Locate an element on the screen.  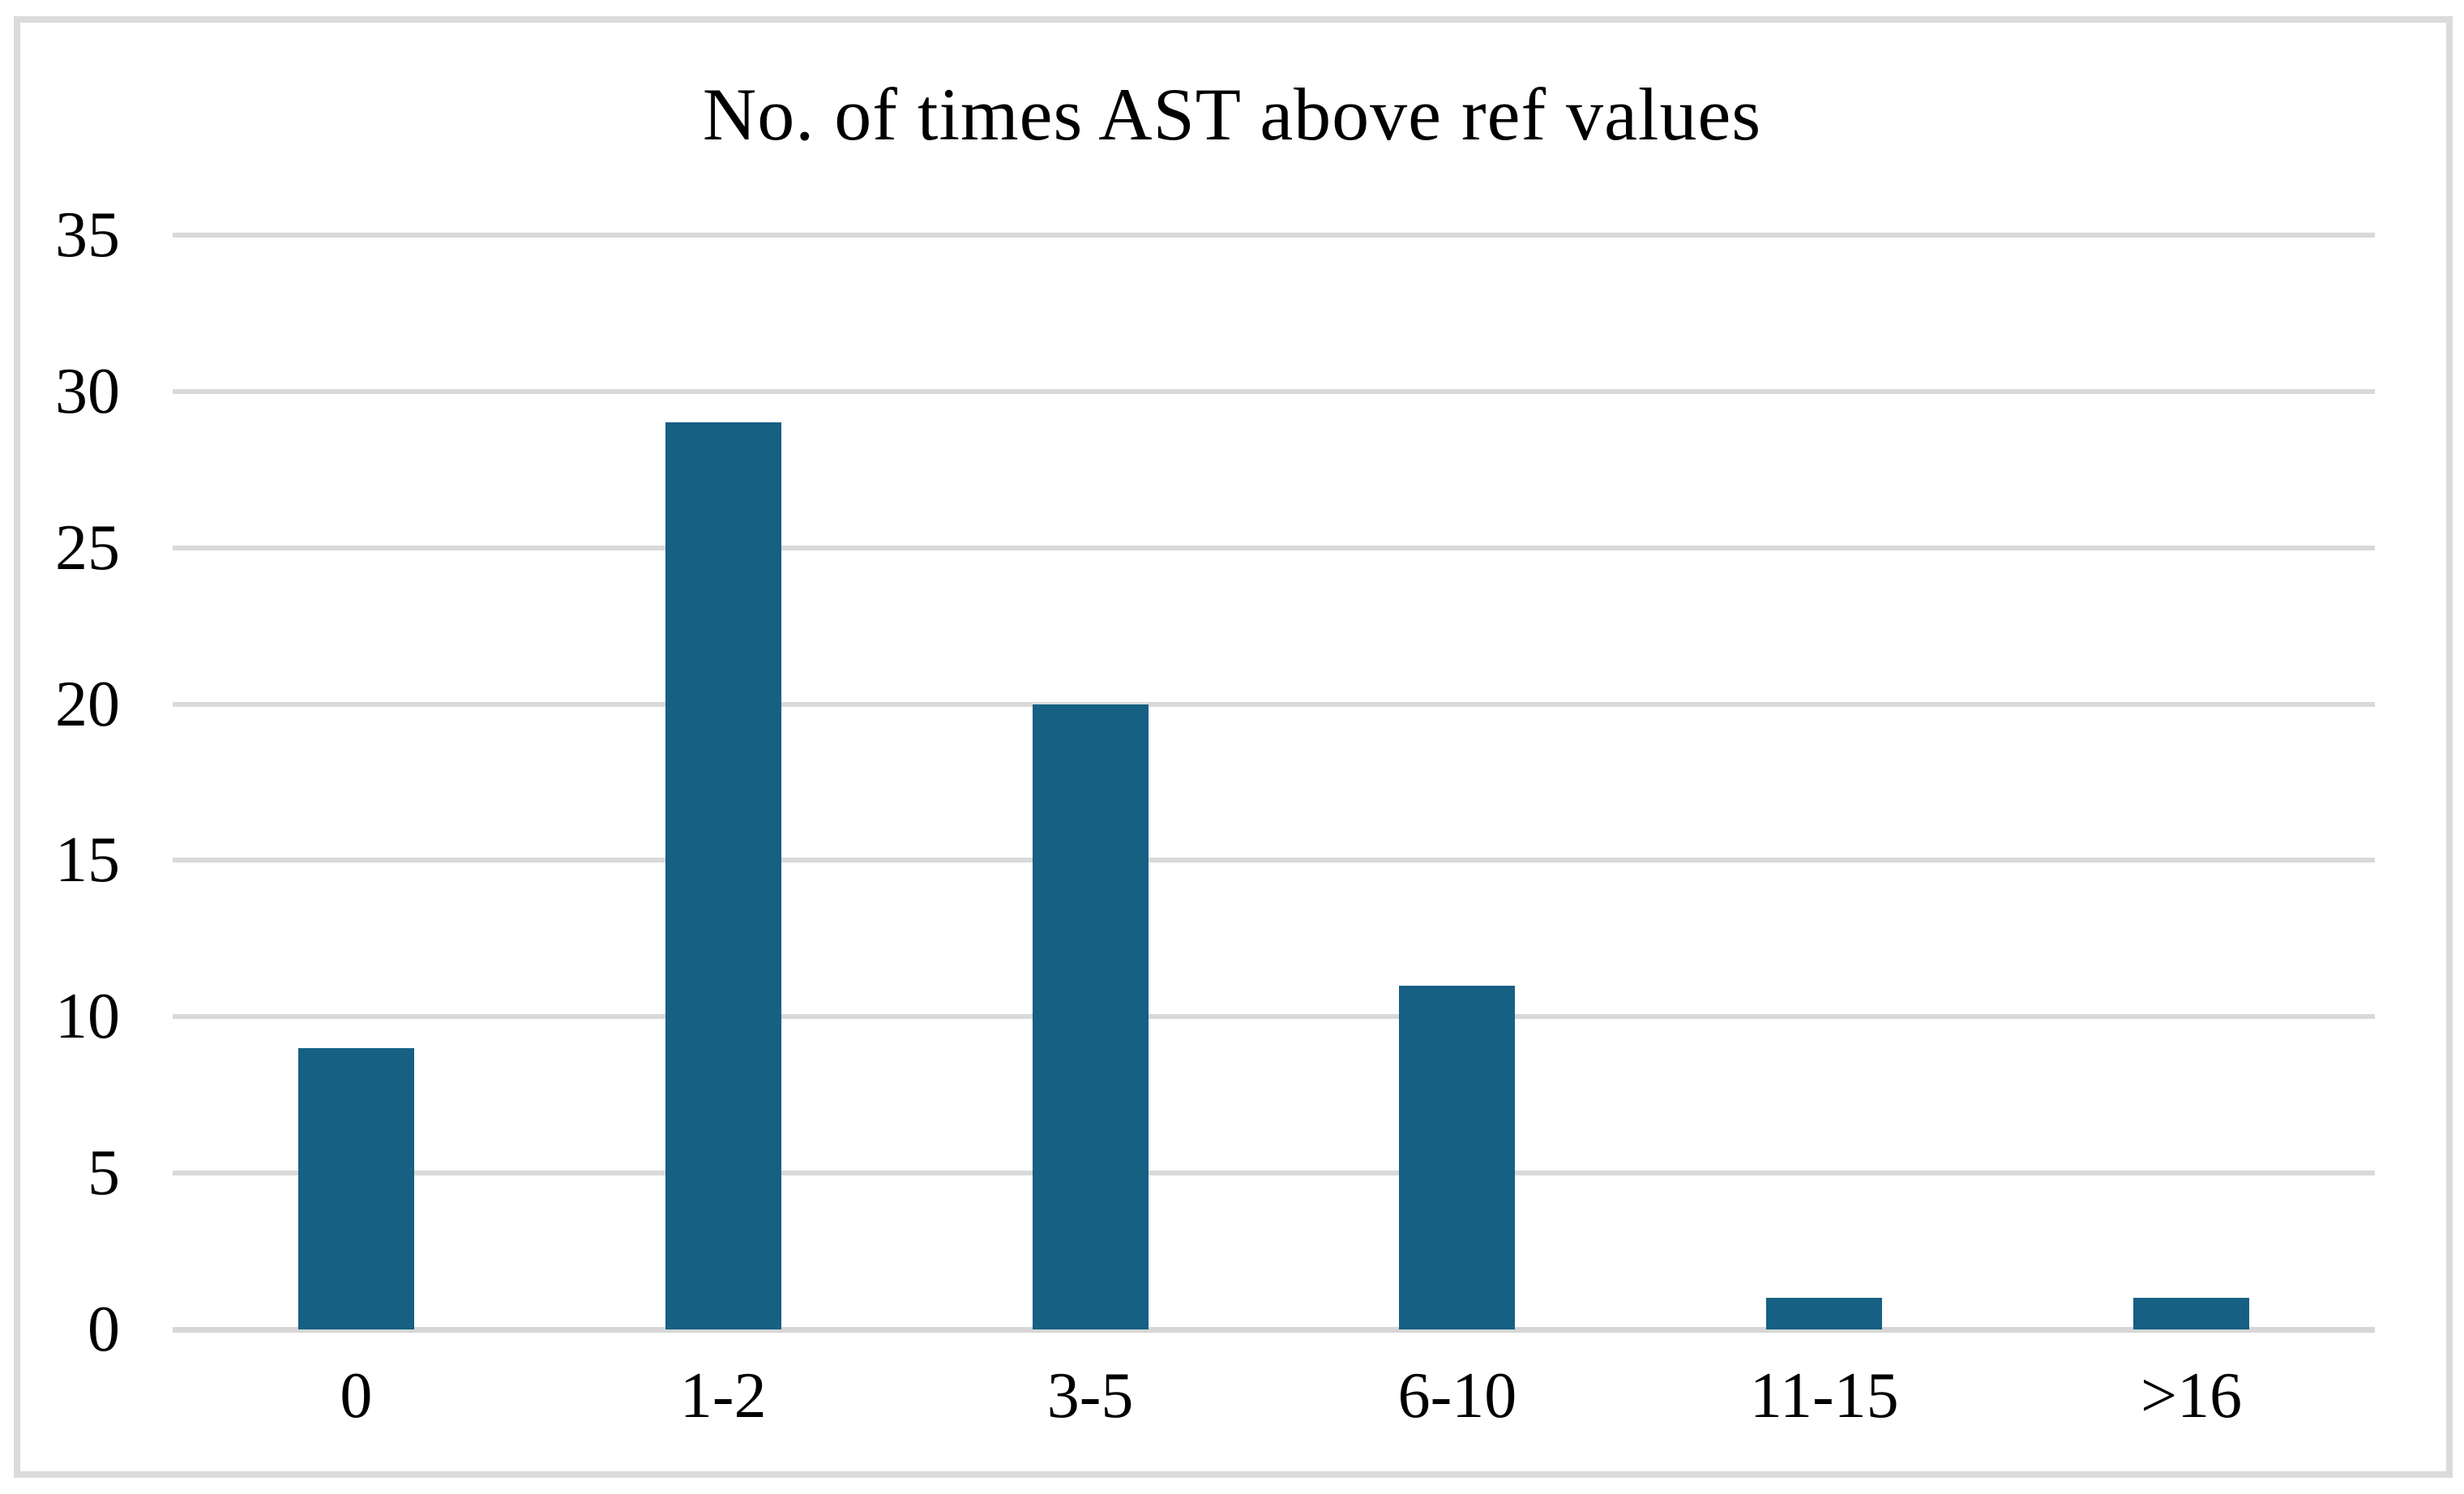
y-tick-label-0: 0 is located at coordinates (104, 1329).